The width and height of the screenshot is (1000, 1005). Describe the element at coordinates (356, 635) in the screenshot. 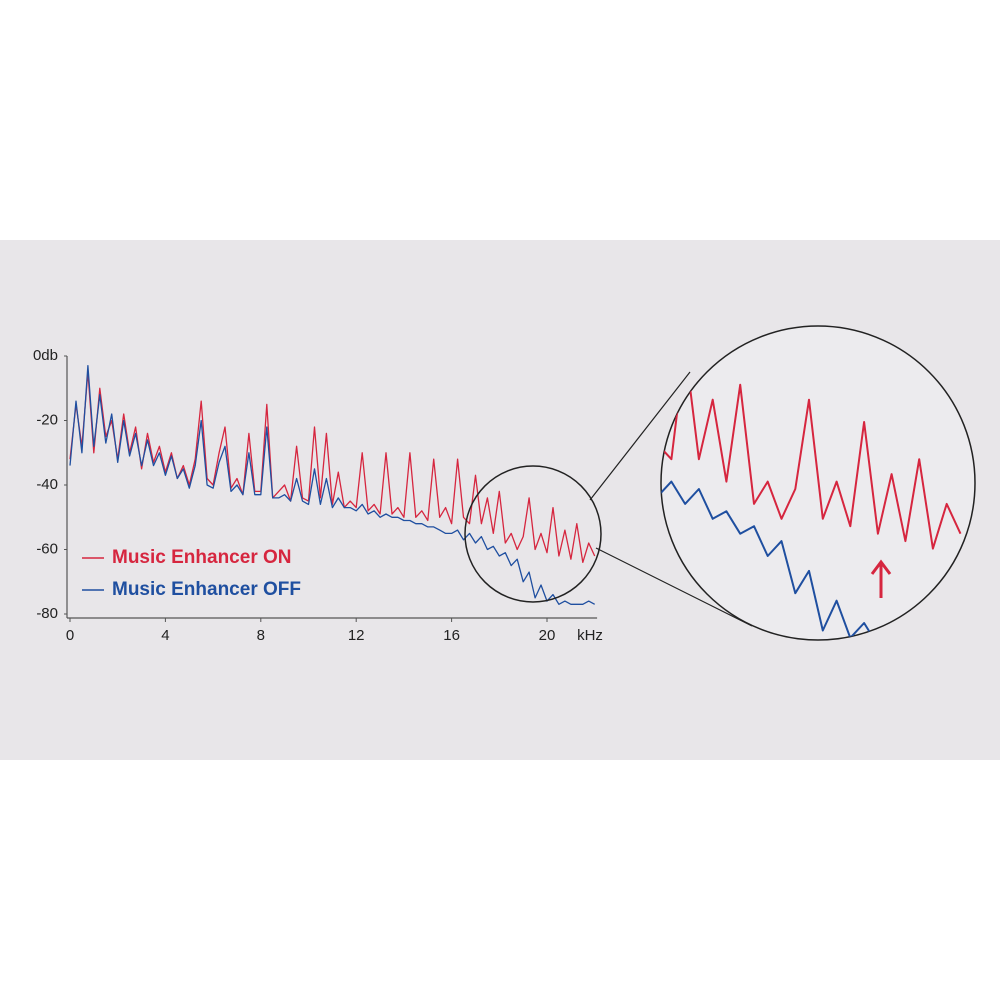

I see `x-tick-label: 12` at that location.